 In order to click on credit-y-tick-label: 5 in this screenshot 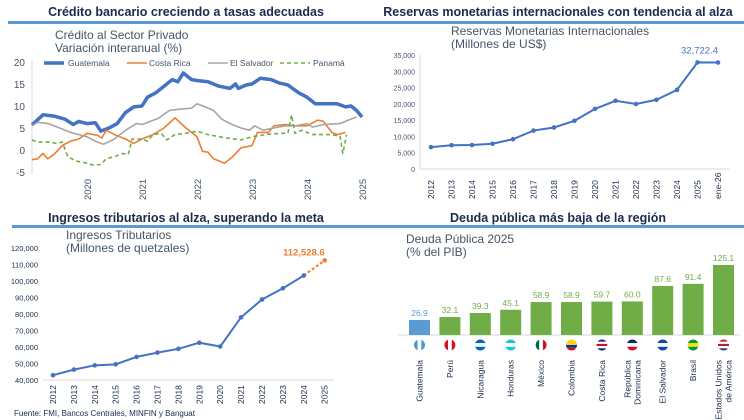, I will do `click(22, 129)`.